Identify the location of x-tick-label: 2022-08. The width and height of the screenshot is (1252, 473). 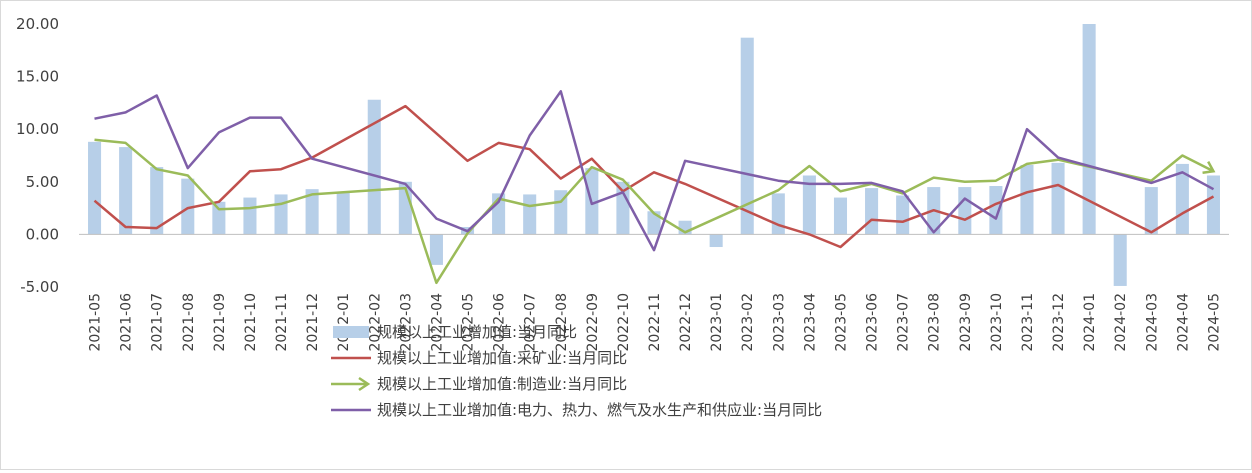
(562, 322).